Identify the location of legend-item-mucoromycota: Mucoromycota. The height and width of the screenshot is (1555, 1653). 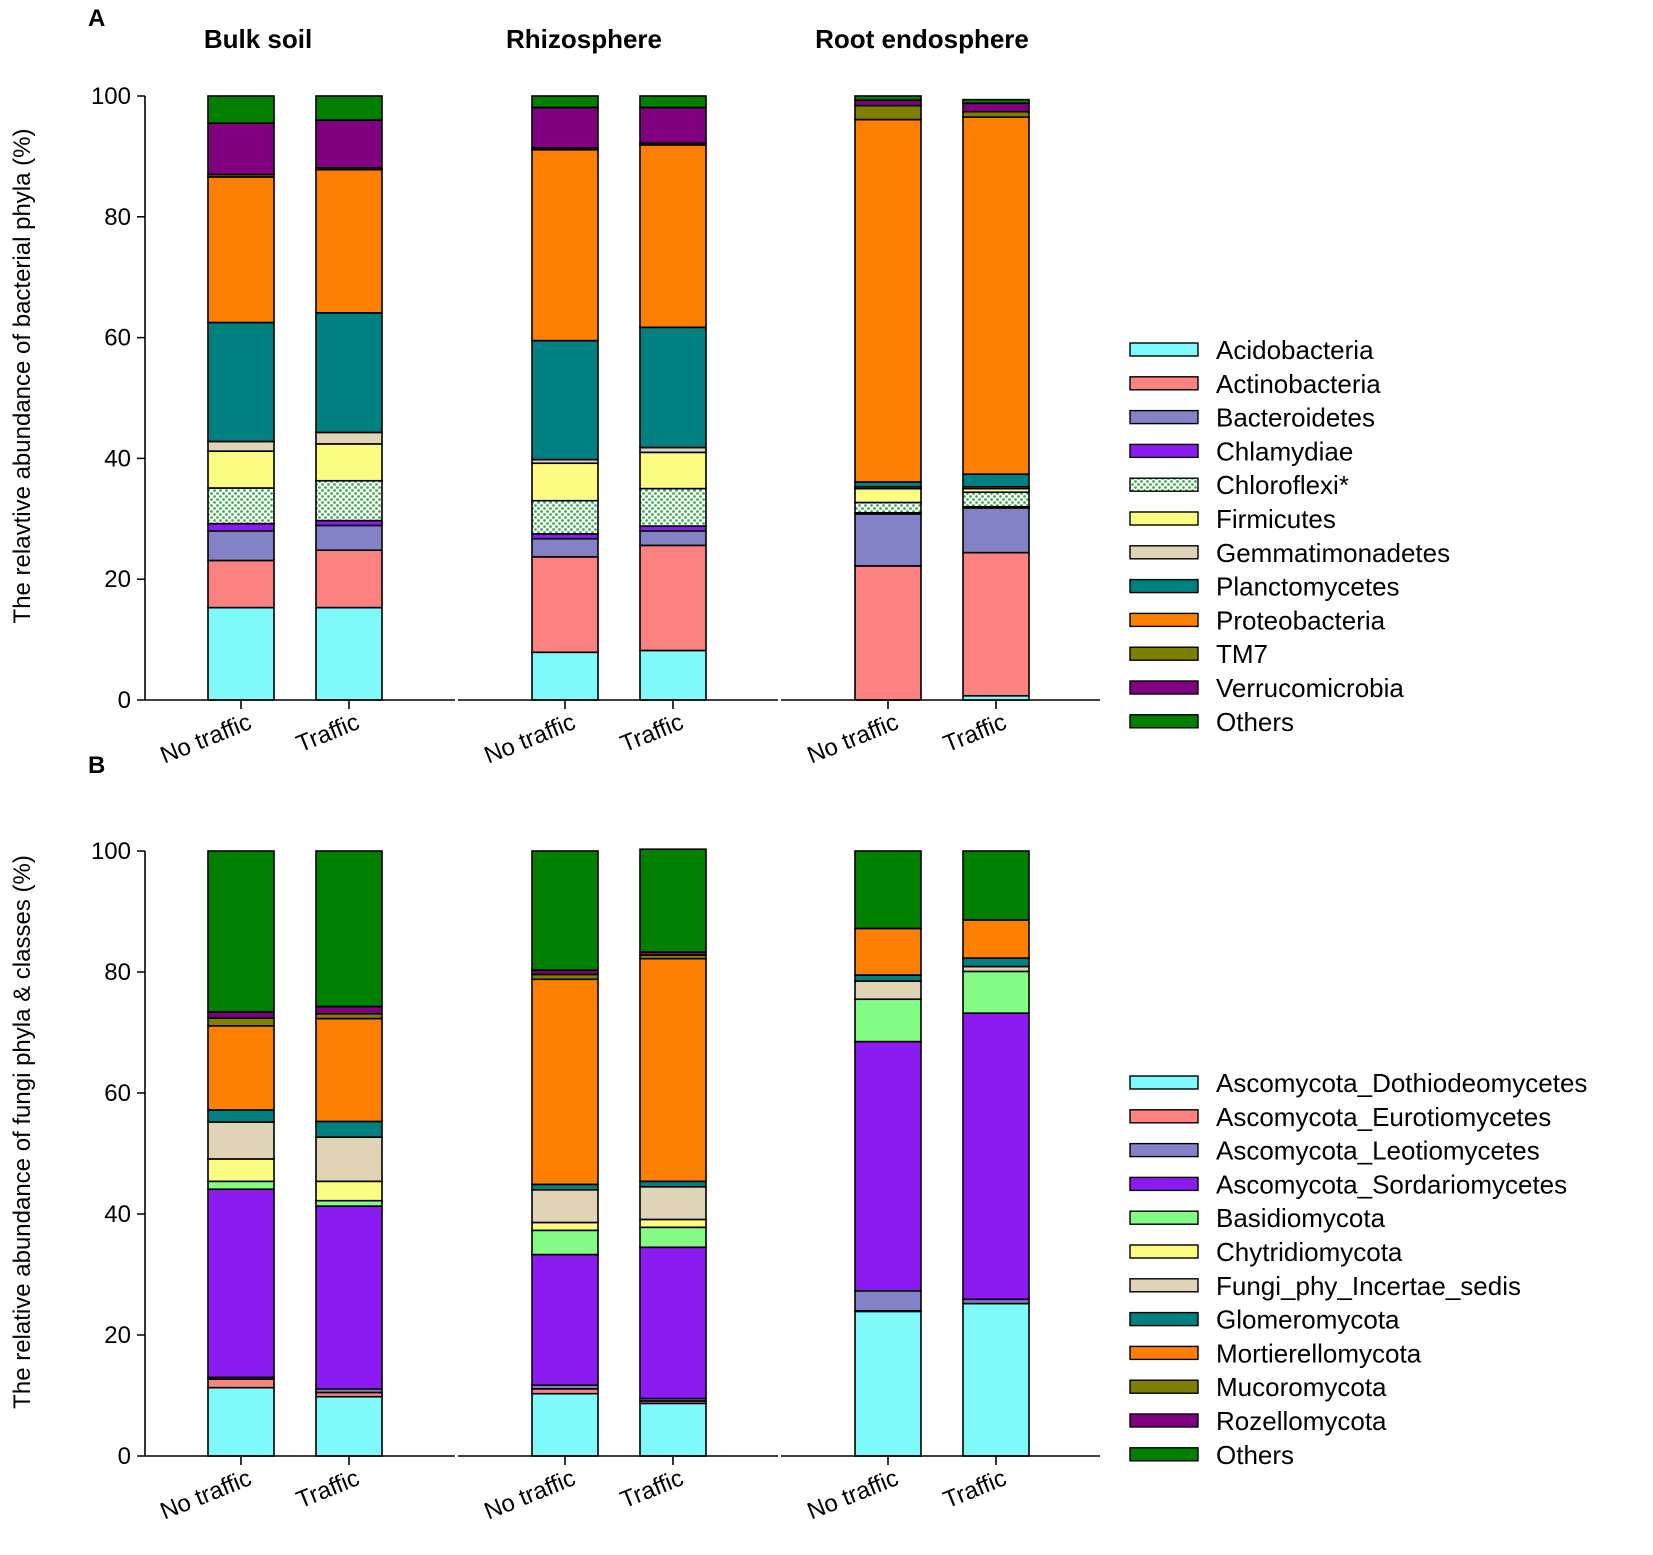
(1258, 1387).